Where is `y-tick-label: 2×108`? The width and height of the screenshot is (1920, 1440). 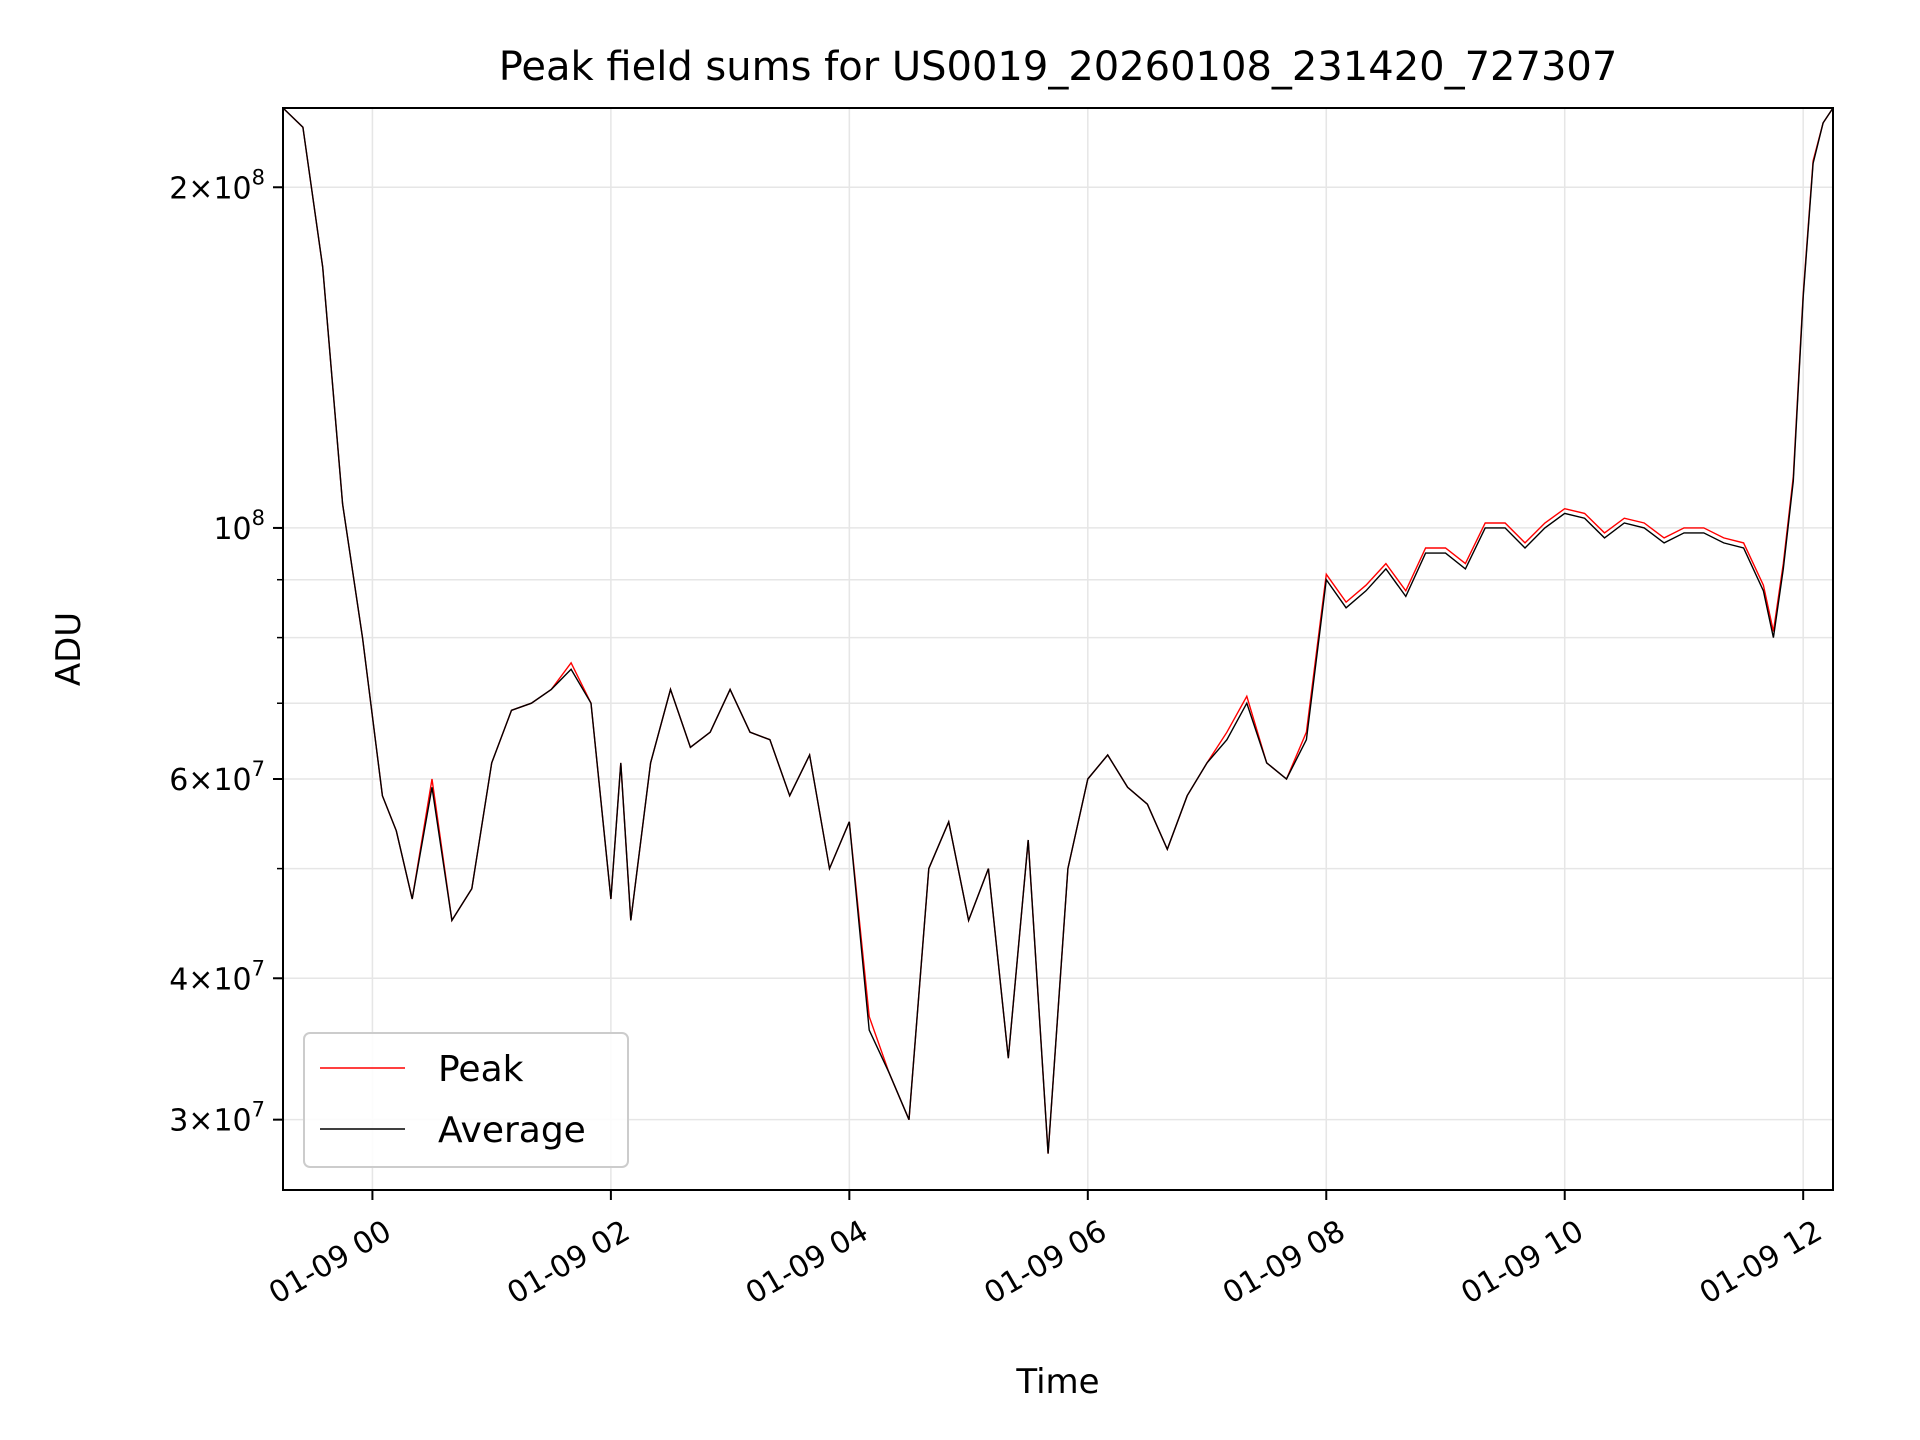
y-tick-label: 2×108 is located at coordinates (217, 185).